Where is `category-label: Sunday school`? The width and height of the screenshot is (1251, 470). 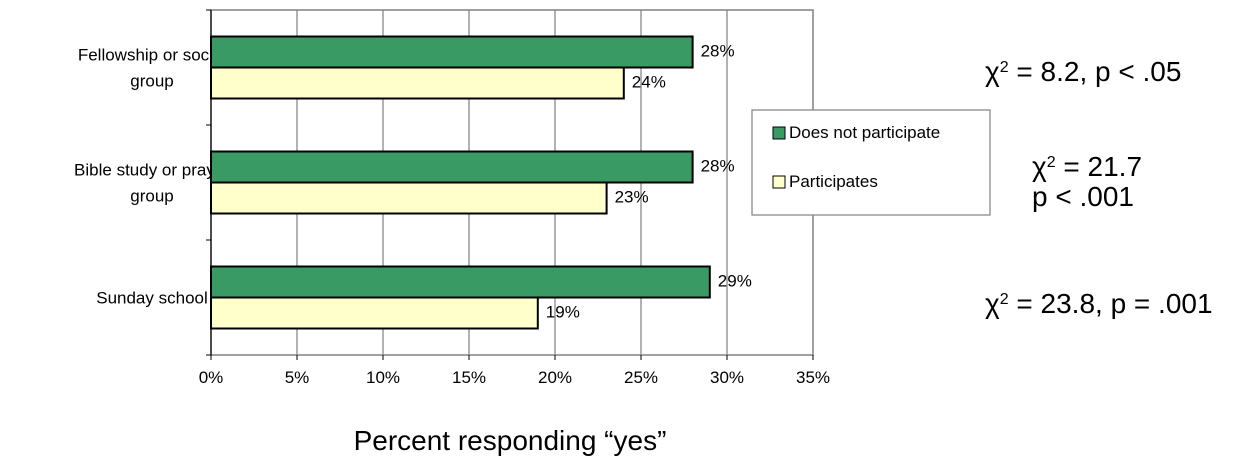 category-label: Sunday school is located at coordinates (152, 298).